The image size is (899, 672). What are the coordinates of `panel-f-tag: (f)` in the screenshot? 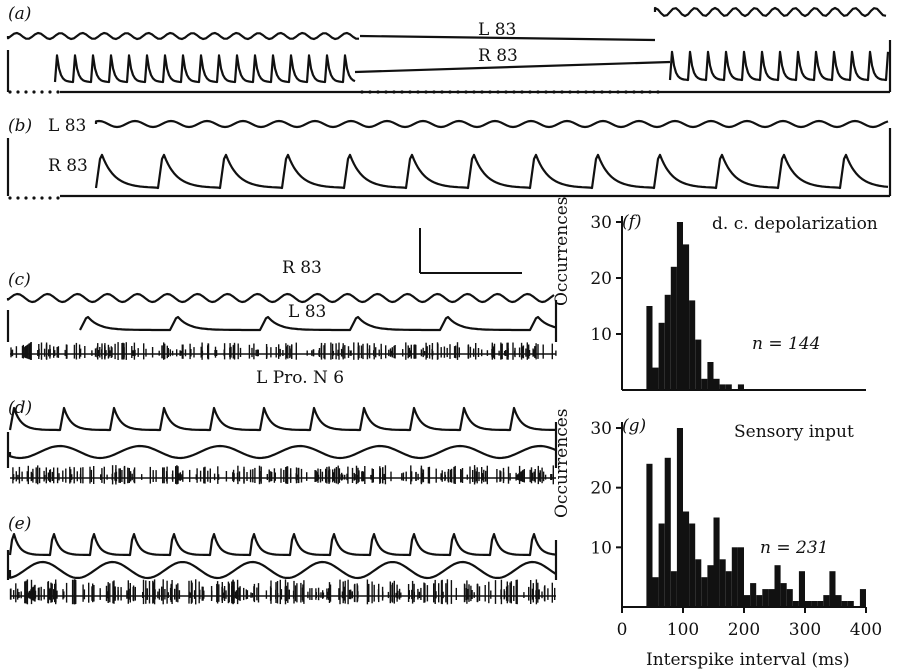 It's located at (632, 222).